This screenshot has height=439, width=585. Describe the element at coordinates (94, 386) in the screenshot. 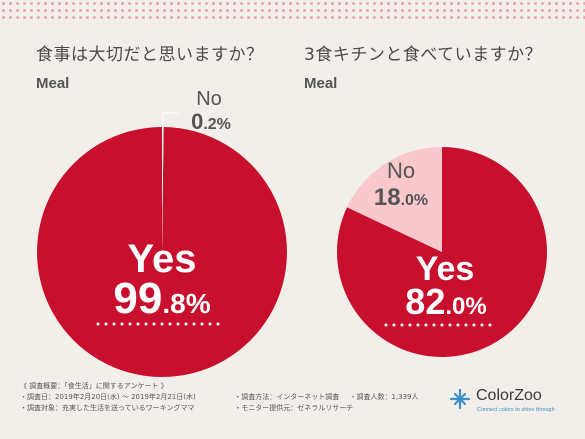

I see `survey-heading: 《 調査概要：「食生活」に関するアンケート 》` at that location.